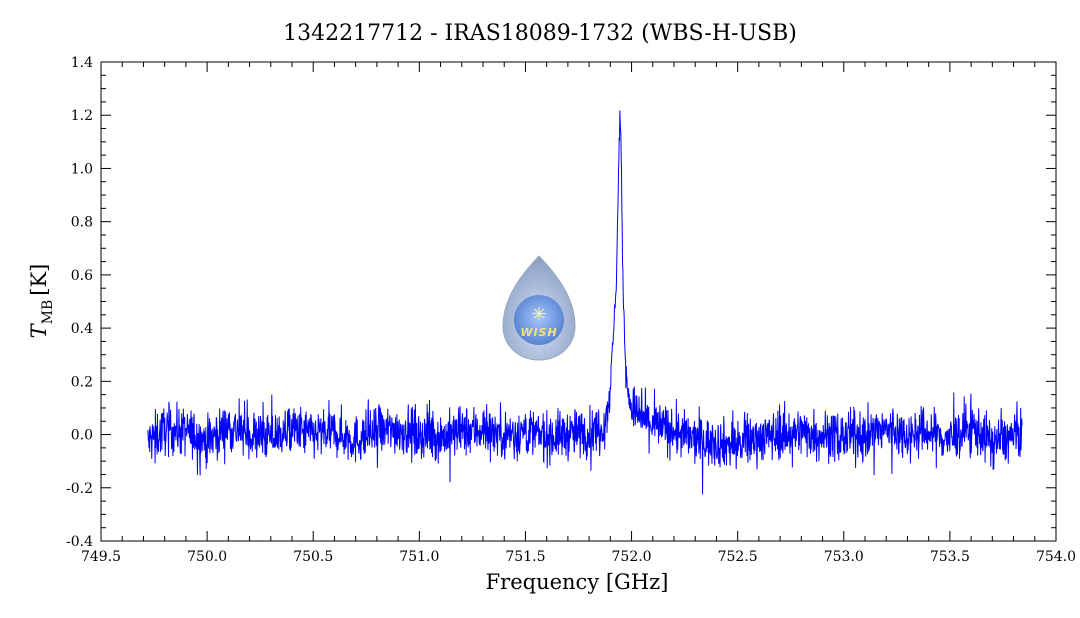 This screenshot has height=618, width=1080. I want to click on y-tick-label: 0.4, so click(82, 329).